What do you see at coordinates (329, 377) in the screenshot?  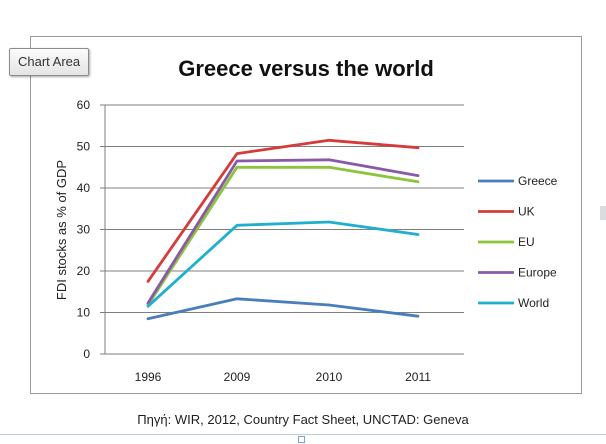 I see `x-tick-label: 2010` at bounding box center [329, 377].